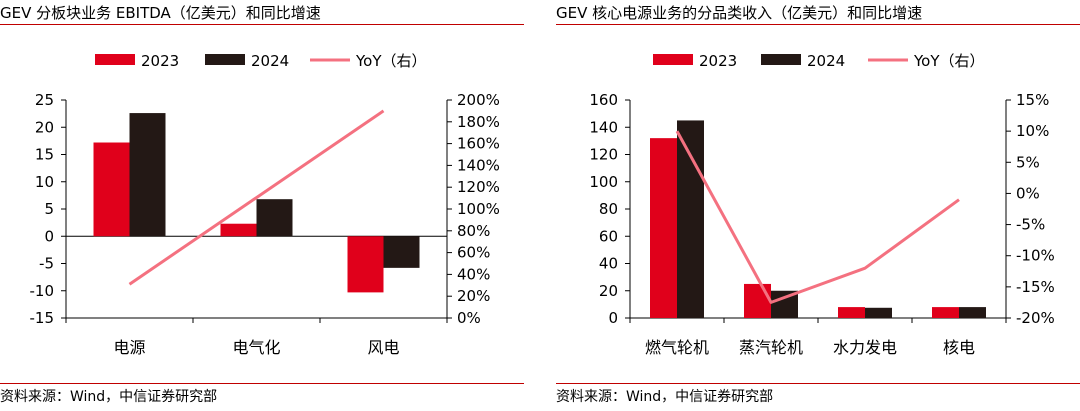 This screenshot has width=1080, height=411. I want to click on y-right-tick-label: 20%, so click(473, 296).